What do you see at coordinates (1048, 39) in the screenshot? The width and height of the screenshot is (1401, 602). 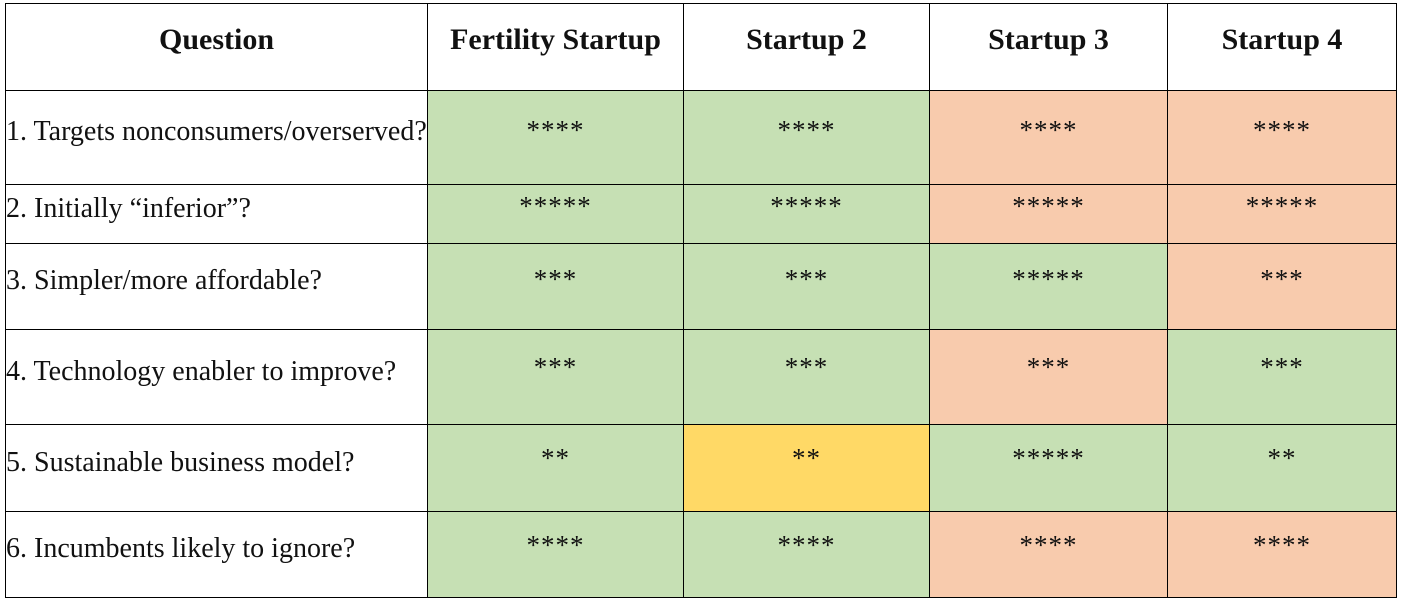 I see `column-header-label: Startup 3` at bounding box center [1048, 39].